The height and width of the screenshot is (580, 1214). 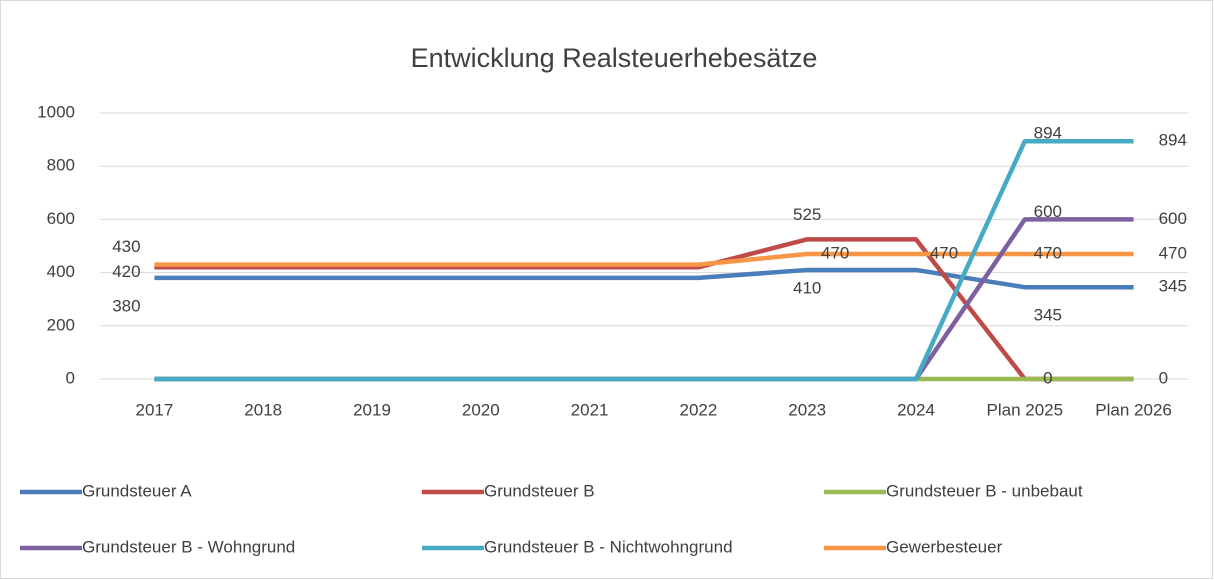 What do you see at coordinates (1133, 409) in the screenshot?
I see `x-tick-label: Plan 2026` at bounding box center [1133, 409].